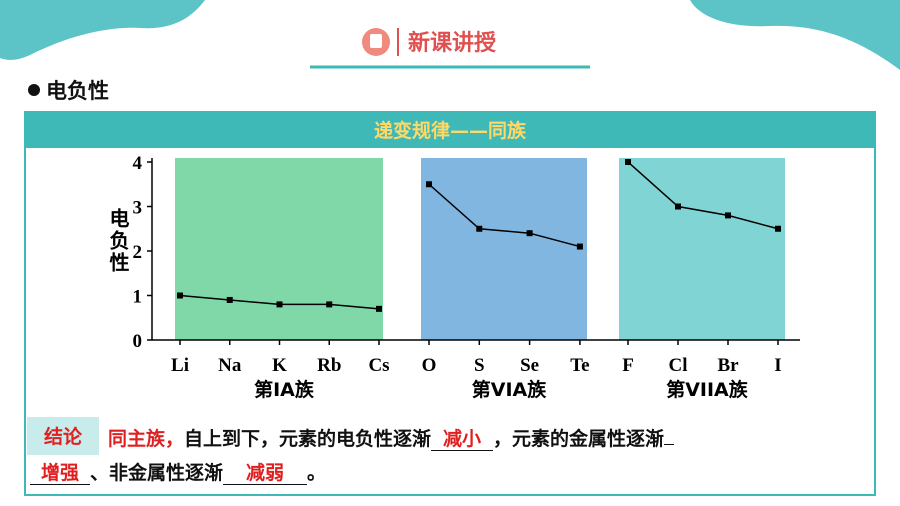 This screenshot has width=900, height=506. I want to click on conclusion-text: ，元素的金属性逐渐, so click(579, 439).